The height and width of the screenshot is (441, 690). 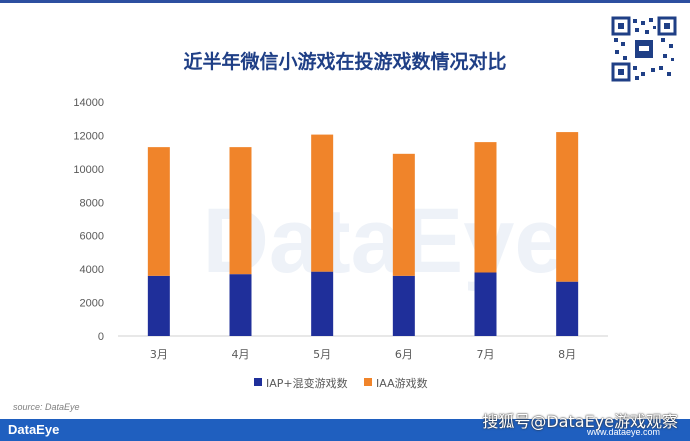 What do you see at coordinates (644, 49) in the screenshot?
I see `qr-code-icon` at bounding box center [644, 49].